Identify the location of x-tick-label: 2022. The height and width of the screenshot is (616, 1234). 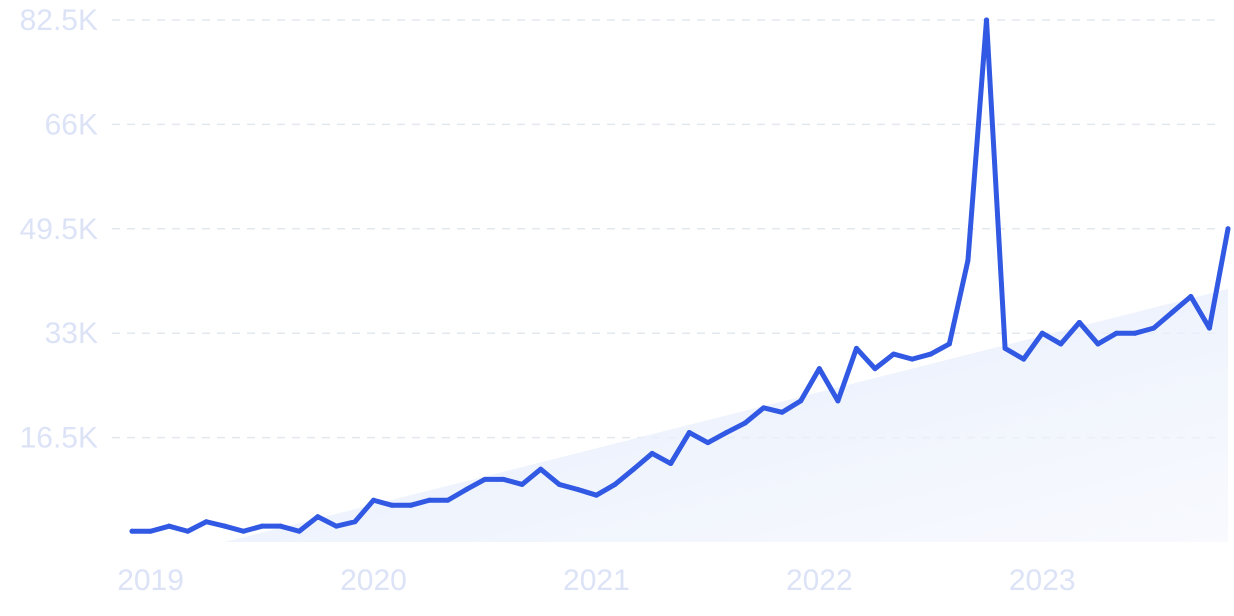
(819, 580).